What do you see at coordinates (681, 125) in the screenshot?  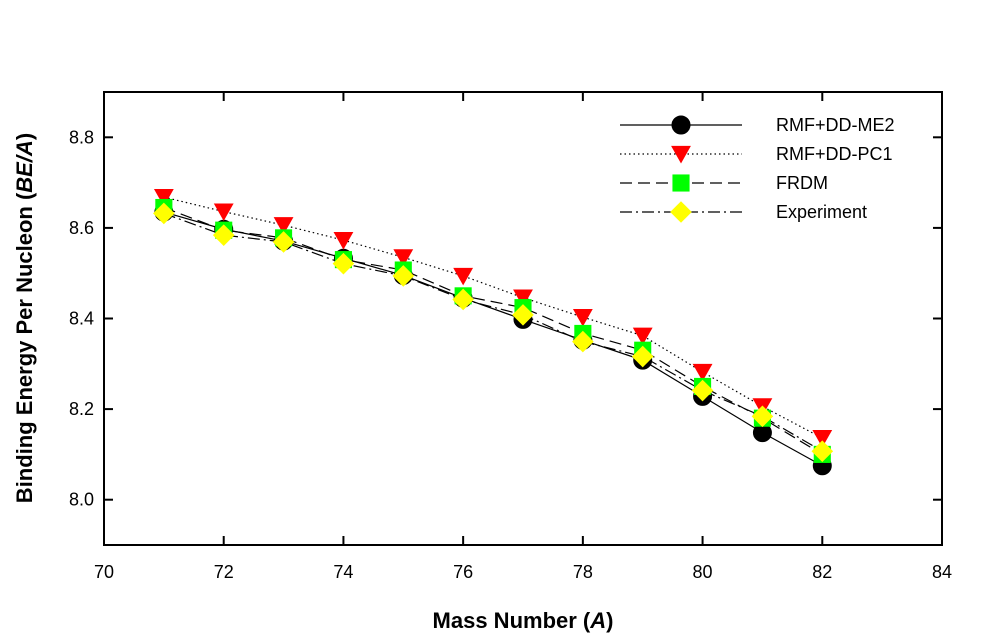 I see `legend-marker-circle` at bounding box center [681, 125].